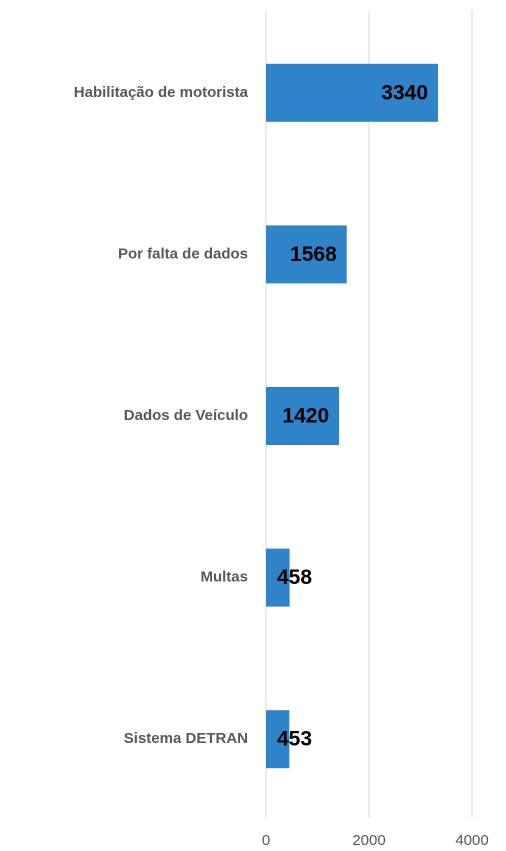 The width and height of the screenshot is (506, 851). Describe the element at coordinates (183, 253) in the screenshot. I see `category-label: Por falta de dados` at that location.